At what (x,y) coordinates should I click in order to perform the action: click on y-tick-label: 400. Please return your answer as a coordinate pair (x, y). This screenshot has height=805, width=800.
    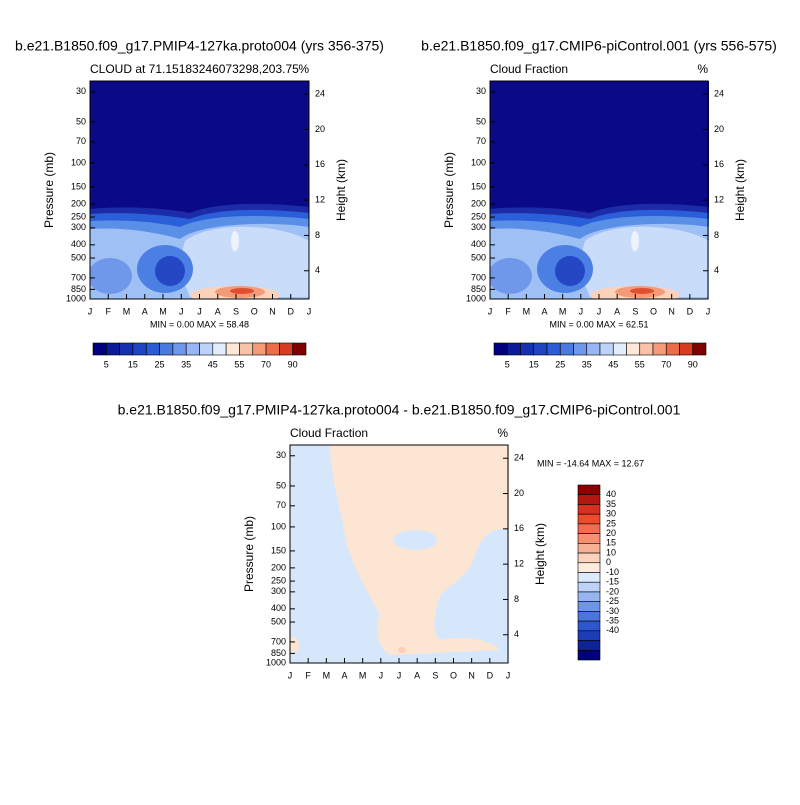
    Looking at the image, I should click on (278, 608).